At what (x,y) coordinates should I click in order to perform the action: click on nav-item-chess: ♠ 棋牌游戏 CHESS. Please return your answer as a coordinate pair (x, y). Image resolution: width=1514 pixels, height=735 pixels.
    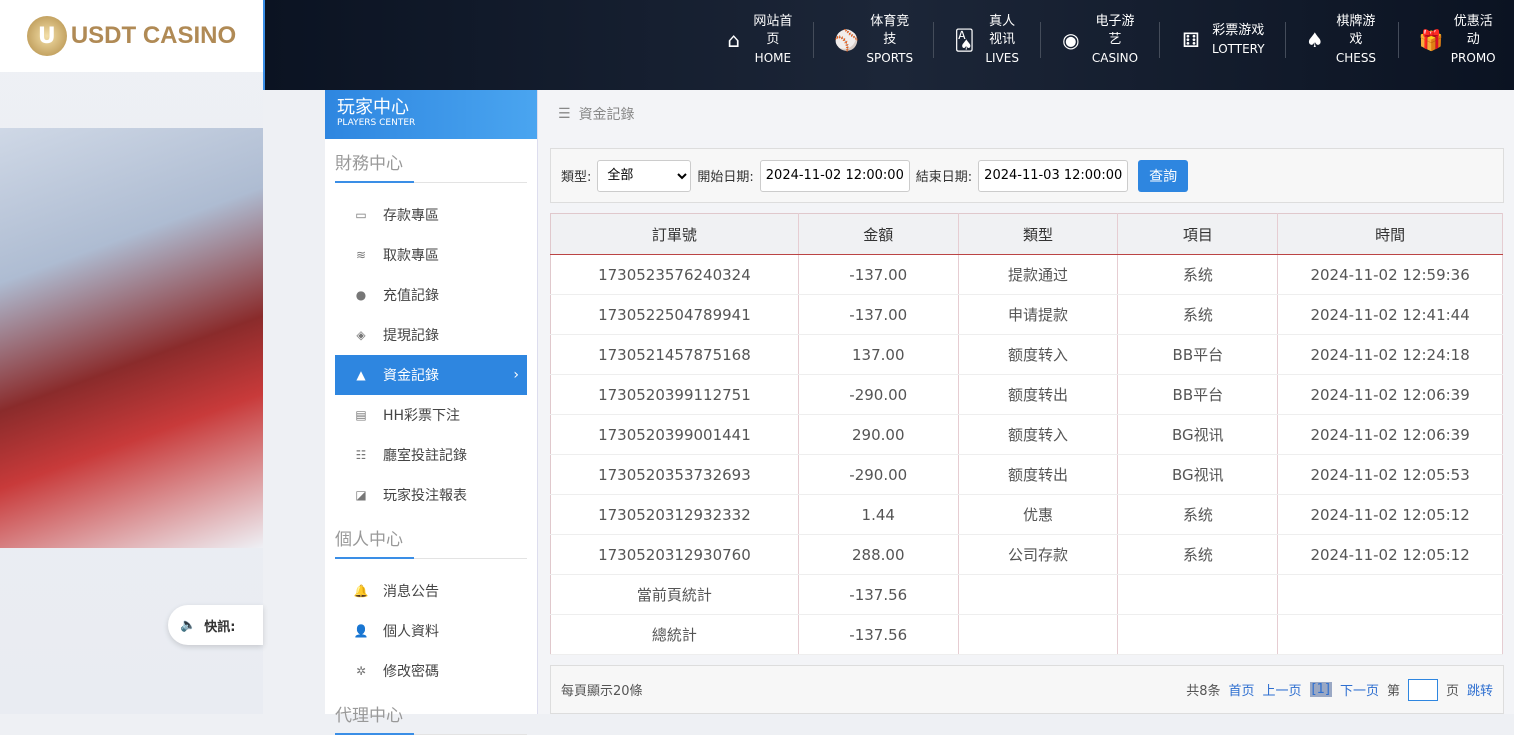
    Looking at the image, I should click on (1342, 39).